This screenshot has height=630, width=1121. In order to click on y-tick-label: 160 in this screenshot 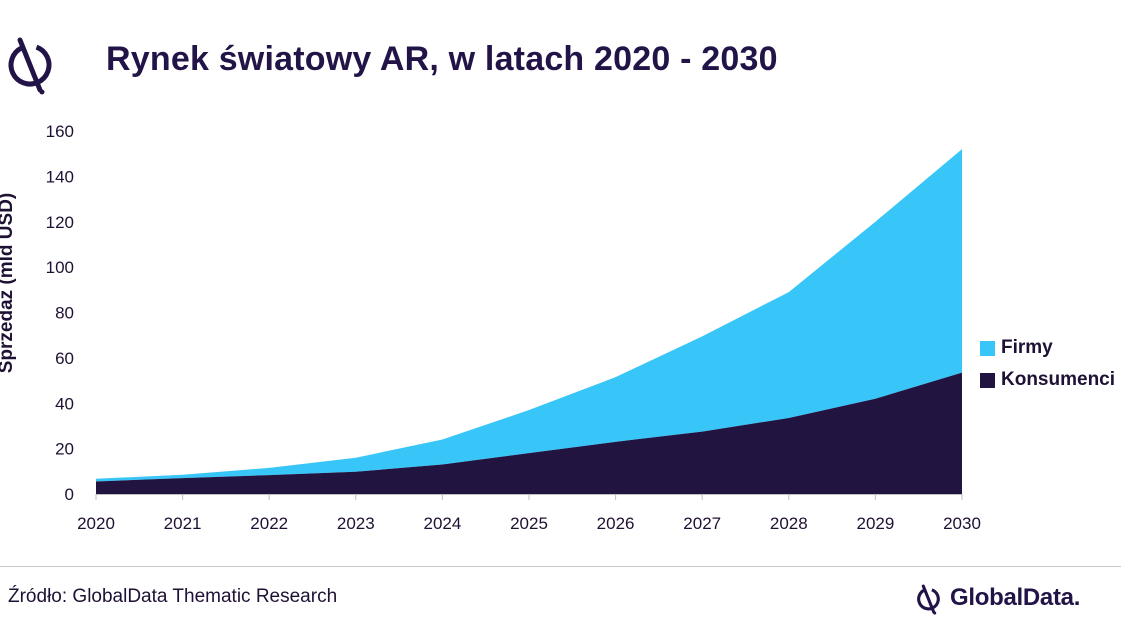, I will do `click(60, 131)`.